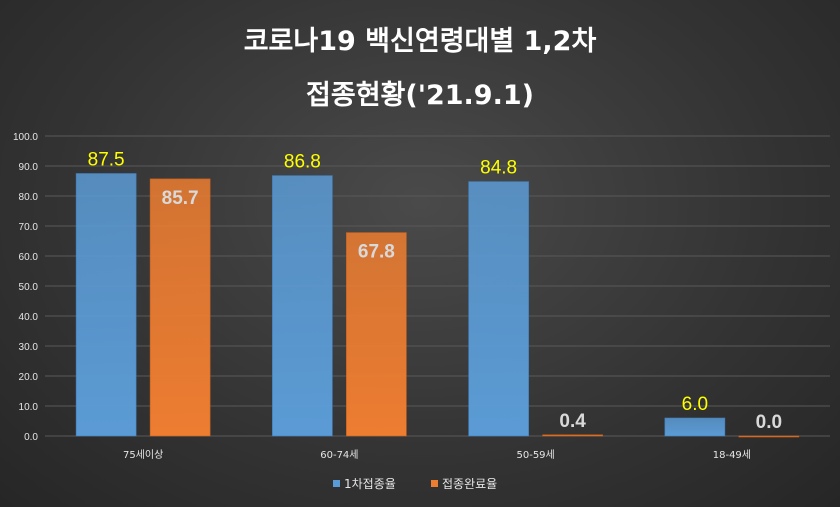 Image resolution: width=840 pixels, height=507 pixels. Describe the element at coordinates (29, 227) in the screenshot. I see `y-tick-label: 70.0` at that location.